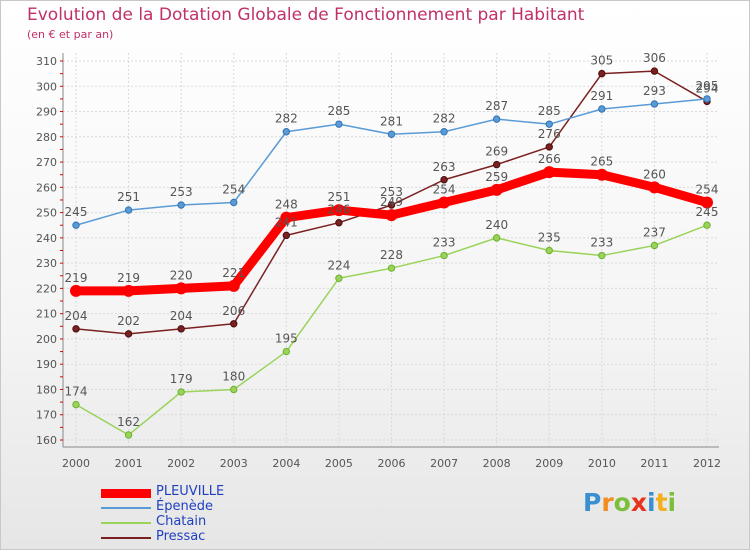 The width and height of the screenshot is (750, 550). Describe the element at coordinates (76, 463) in the screenshot. I see `x-tick-label: 2000` at that location.